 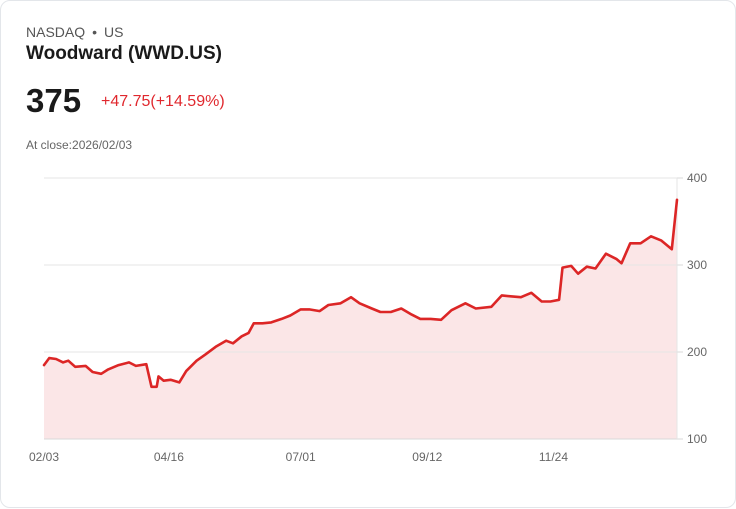 What do you see at coordinates (124, 53) in the screenshot?
I see `stock-title: Woodward (WWD.US)` at bounding box center [124, 53].